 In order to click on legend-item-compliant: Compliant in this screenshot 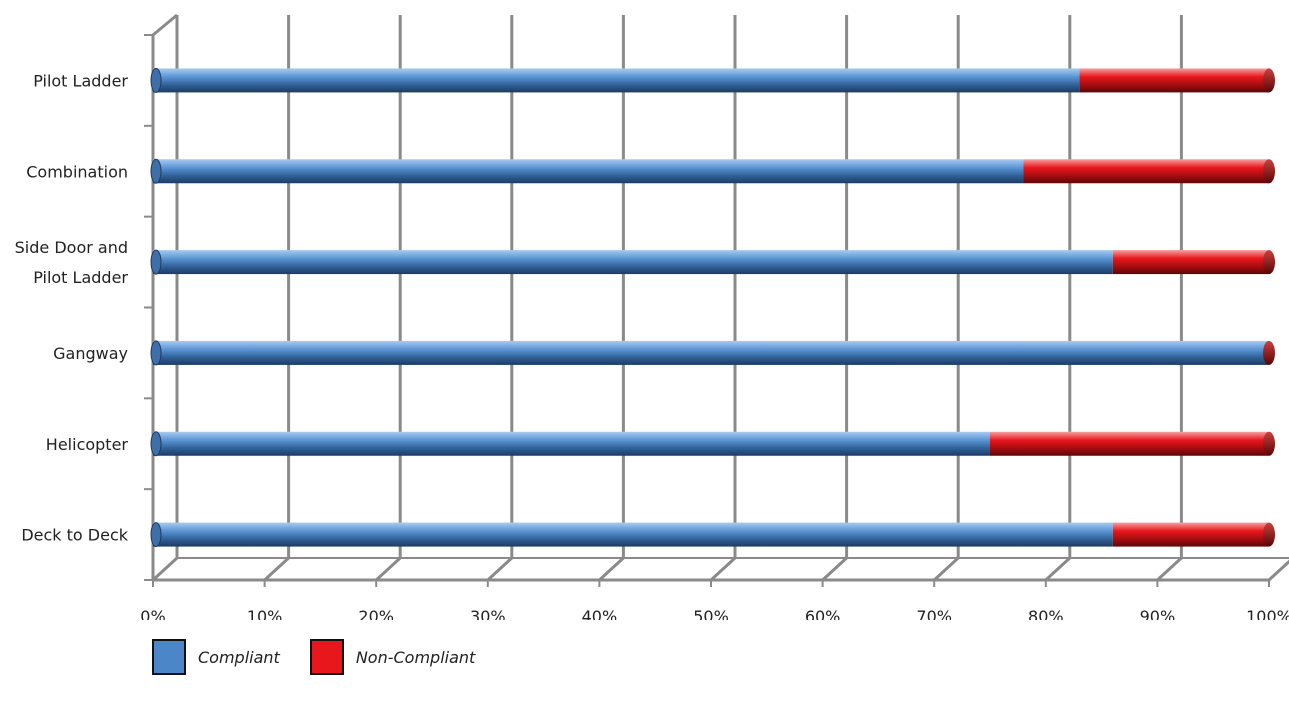, I will do `click(216, 657)`.